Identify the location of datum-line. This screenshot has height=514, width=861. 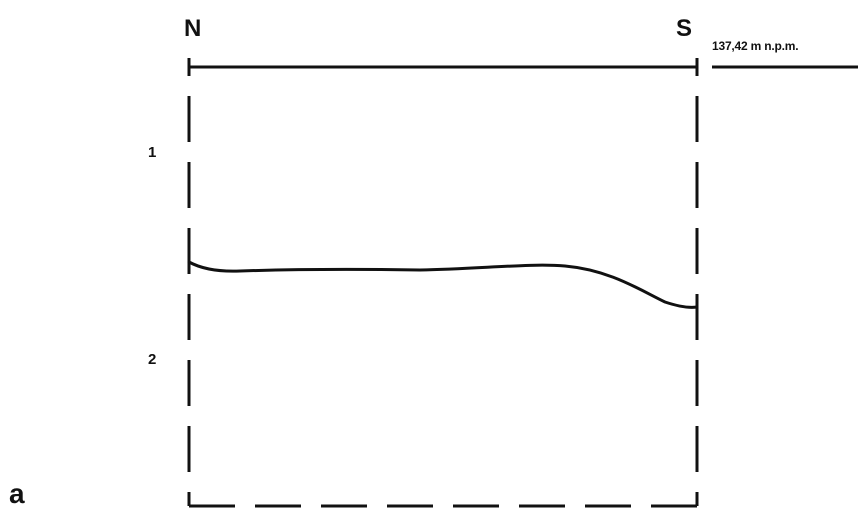
(443, 67).